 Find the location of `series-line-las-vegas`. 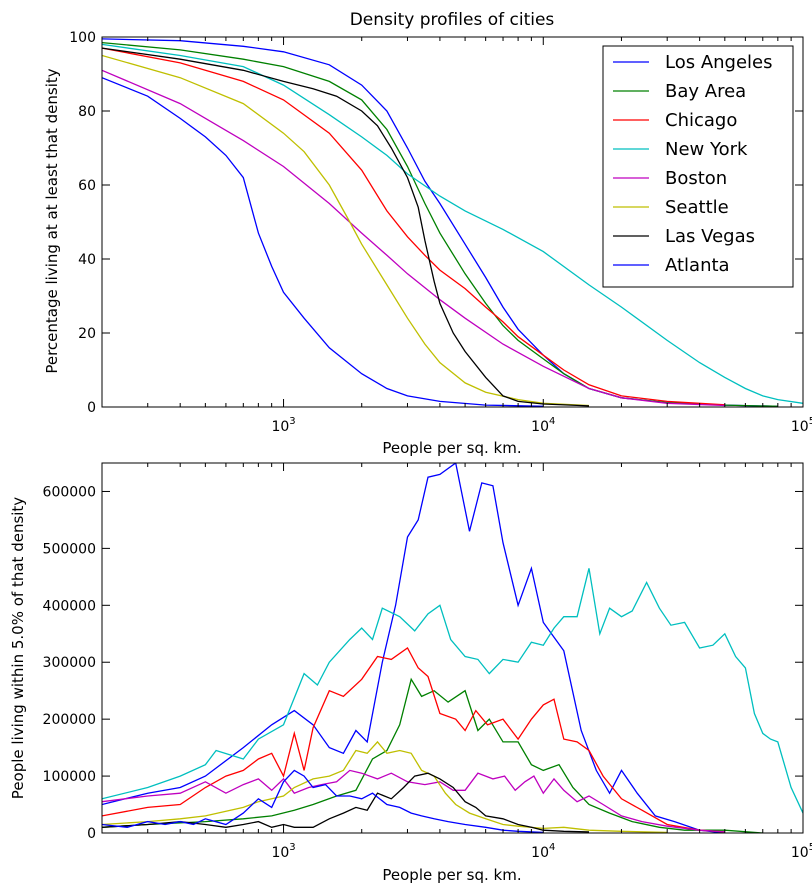

series-line-las-vegas is located at coordinates (346, 802).